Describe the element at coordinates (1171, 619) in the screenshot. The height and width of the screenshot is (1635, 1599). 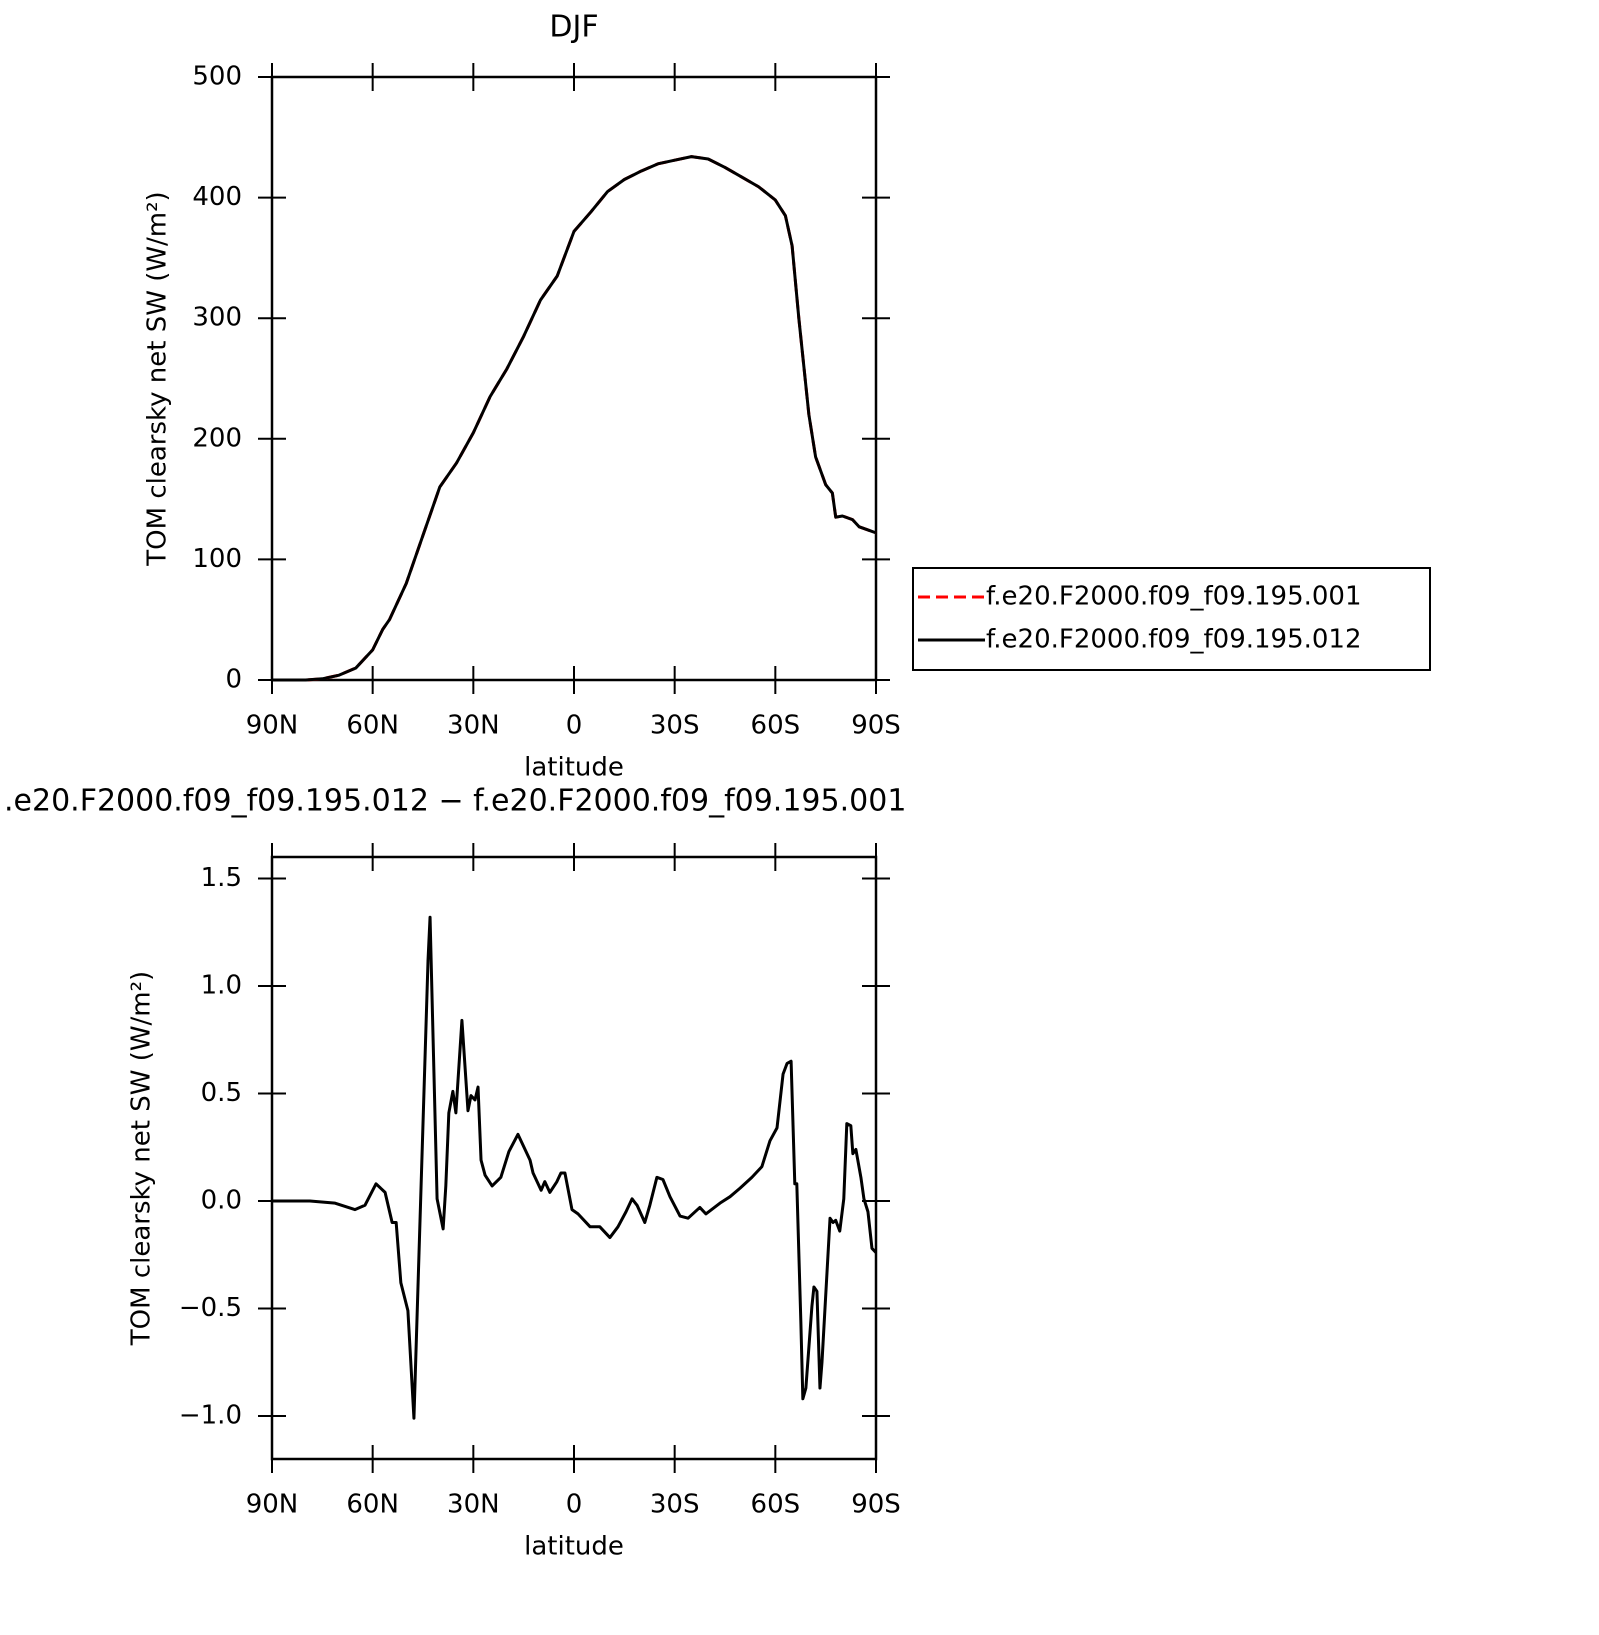
I see `legend-box` at that location.